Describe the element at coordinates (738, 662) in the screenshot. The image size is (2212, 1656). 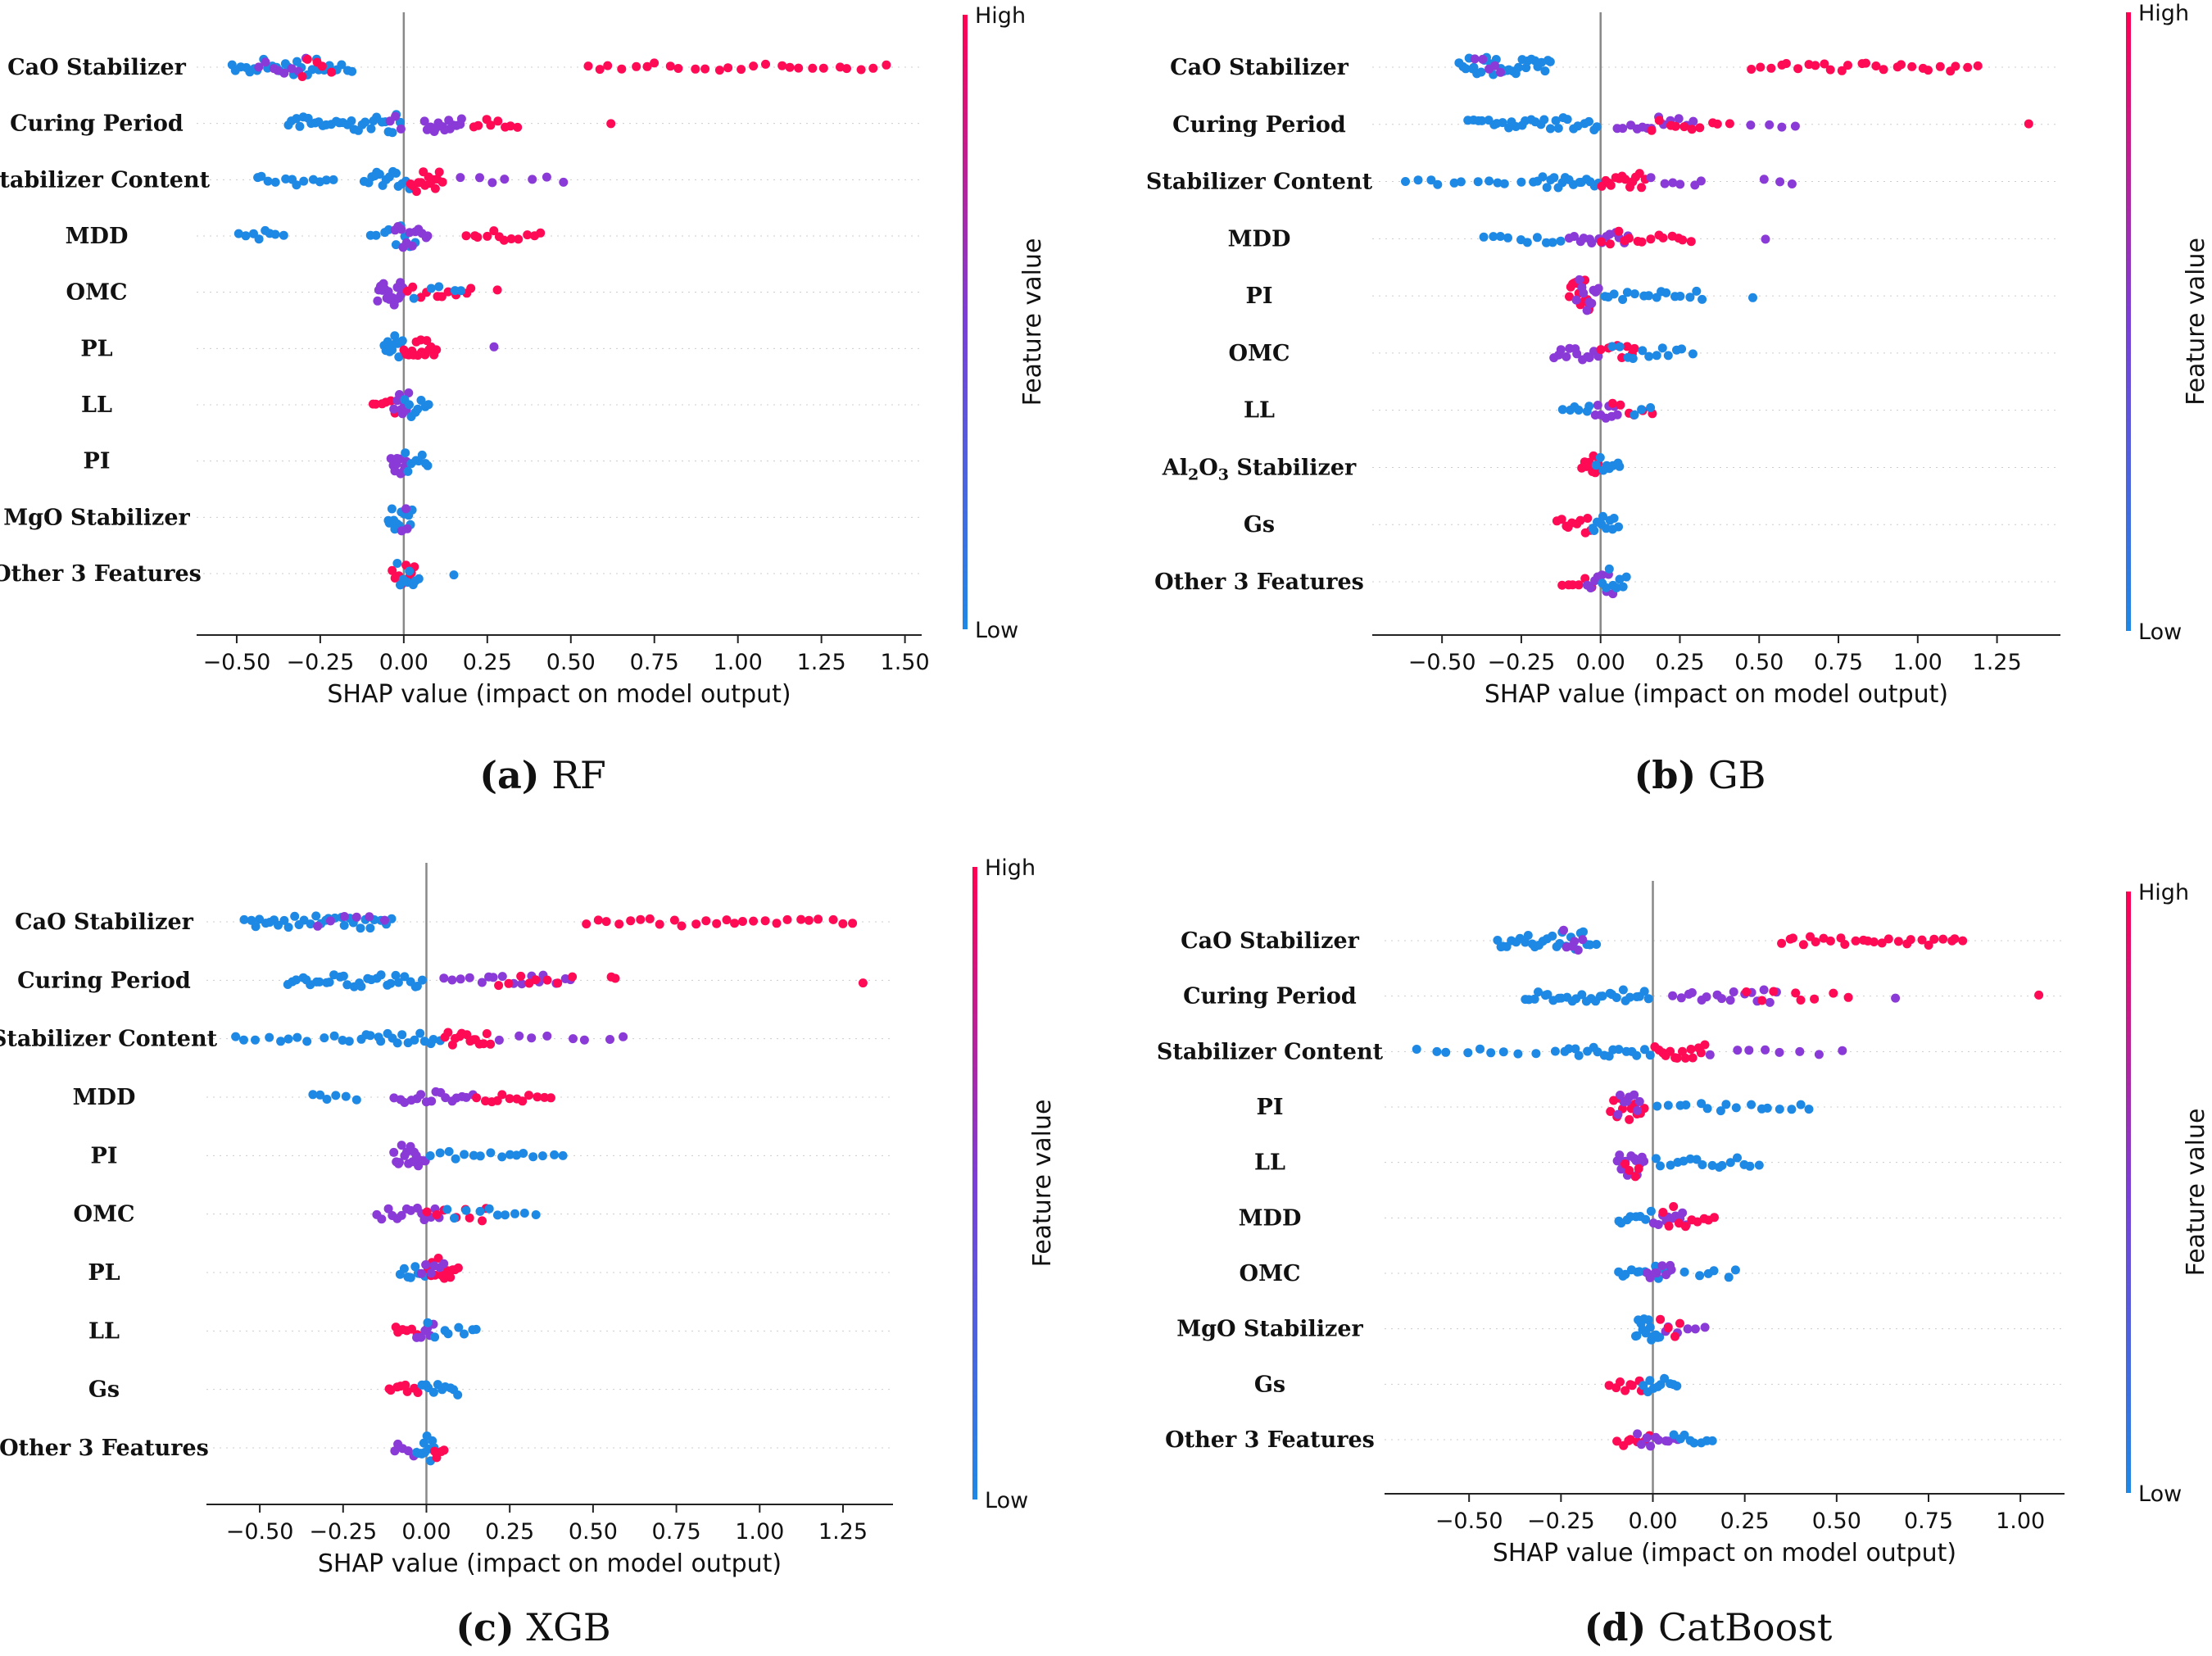
I see `x-tick-label: 1.00` at that location.